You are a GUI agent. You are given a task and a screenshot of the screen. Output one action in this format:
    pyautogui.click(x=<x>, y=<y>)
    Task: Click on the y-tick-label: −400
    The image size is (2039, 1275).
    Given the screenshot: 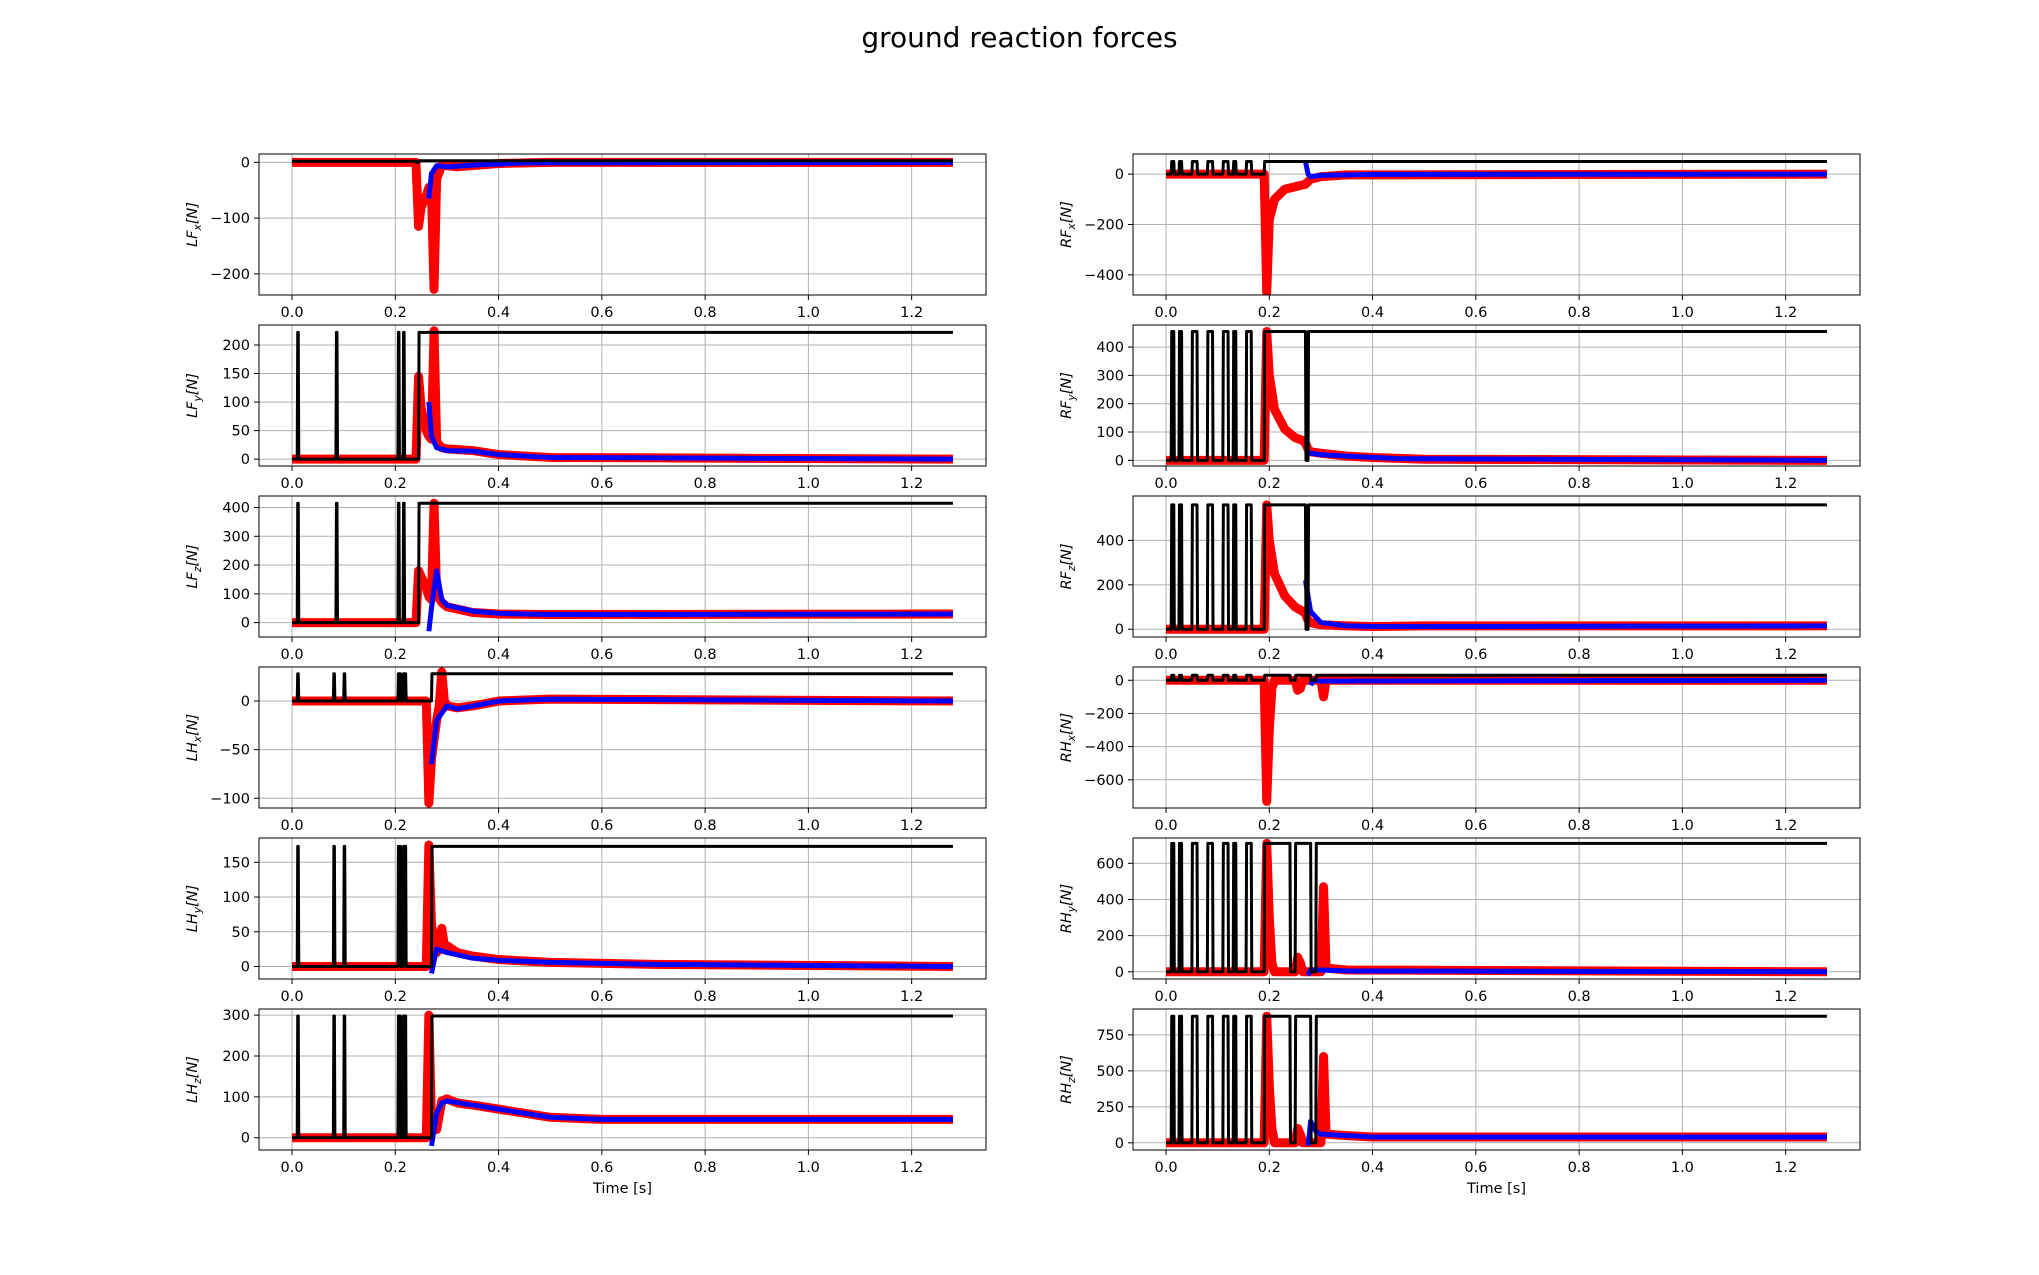 What is the action you would take?
    pyautogui.click(x=1104, y=276)
    